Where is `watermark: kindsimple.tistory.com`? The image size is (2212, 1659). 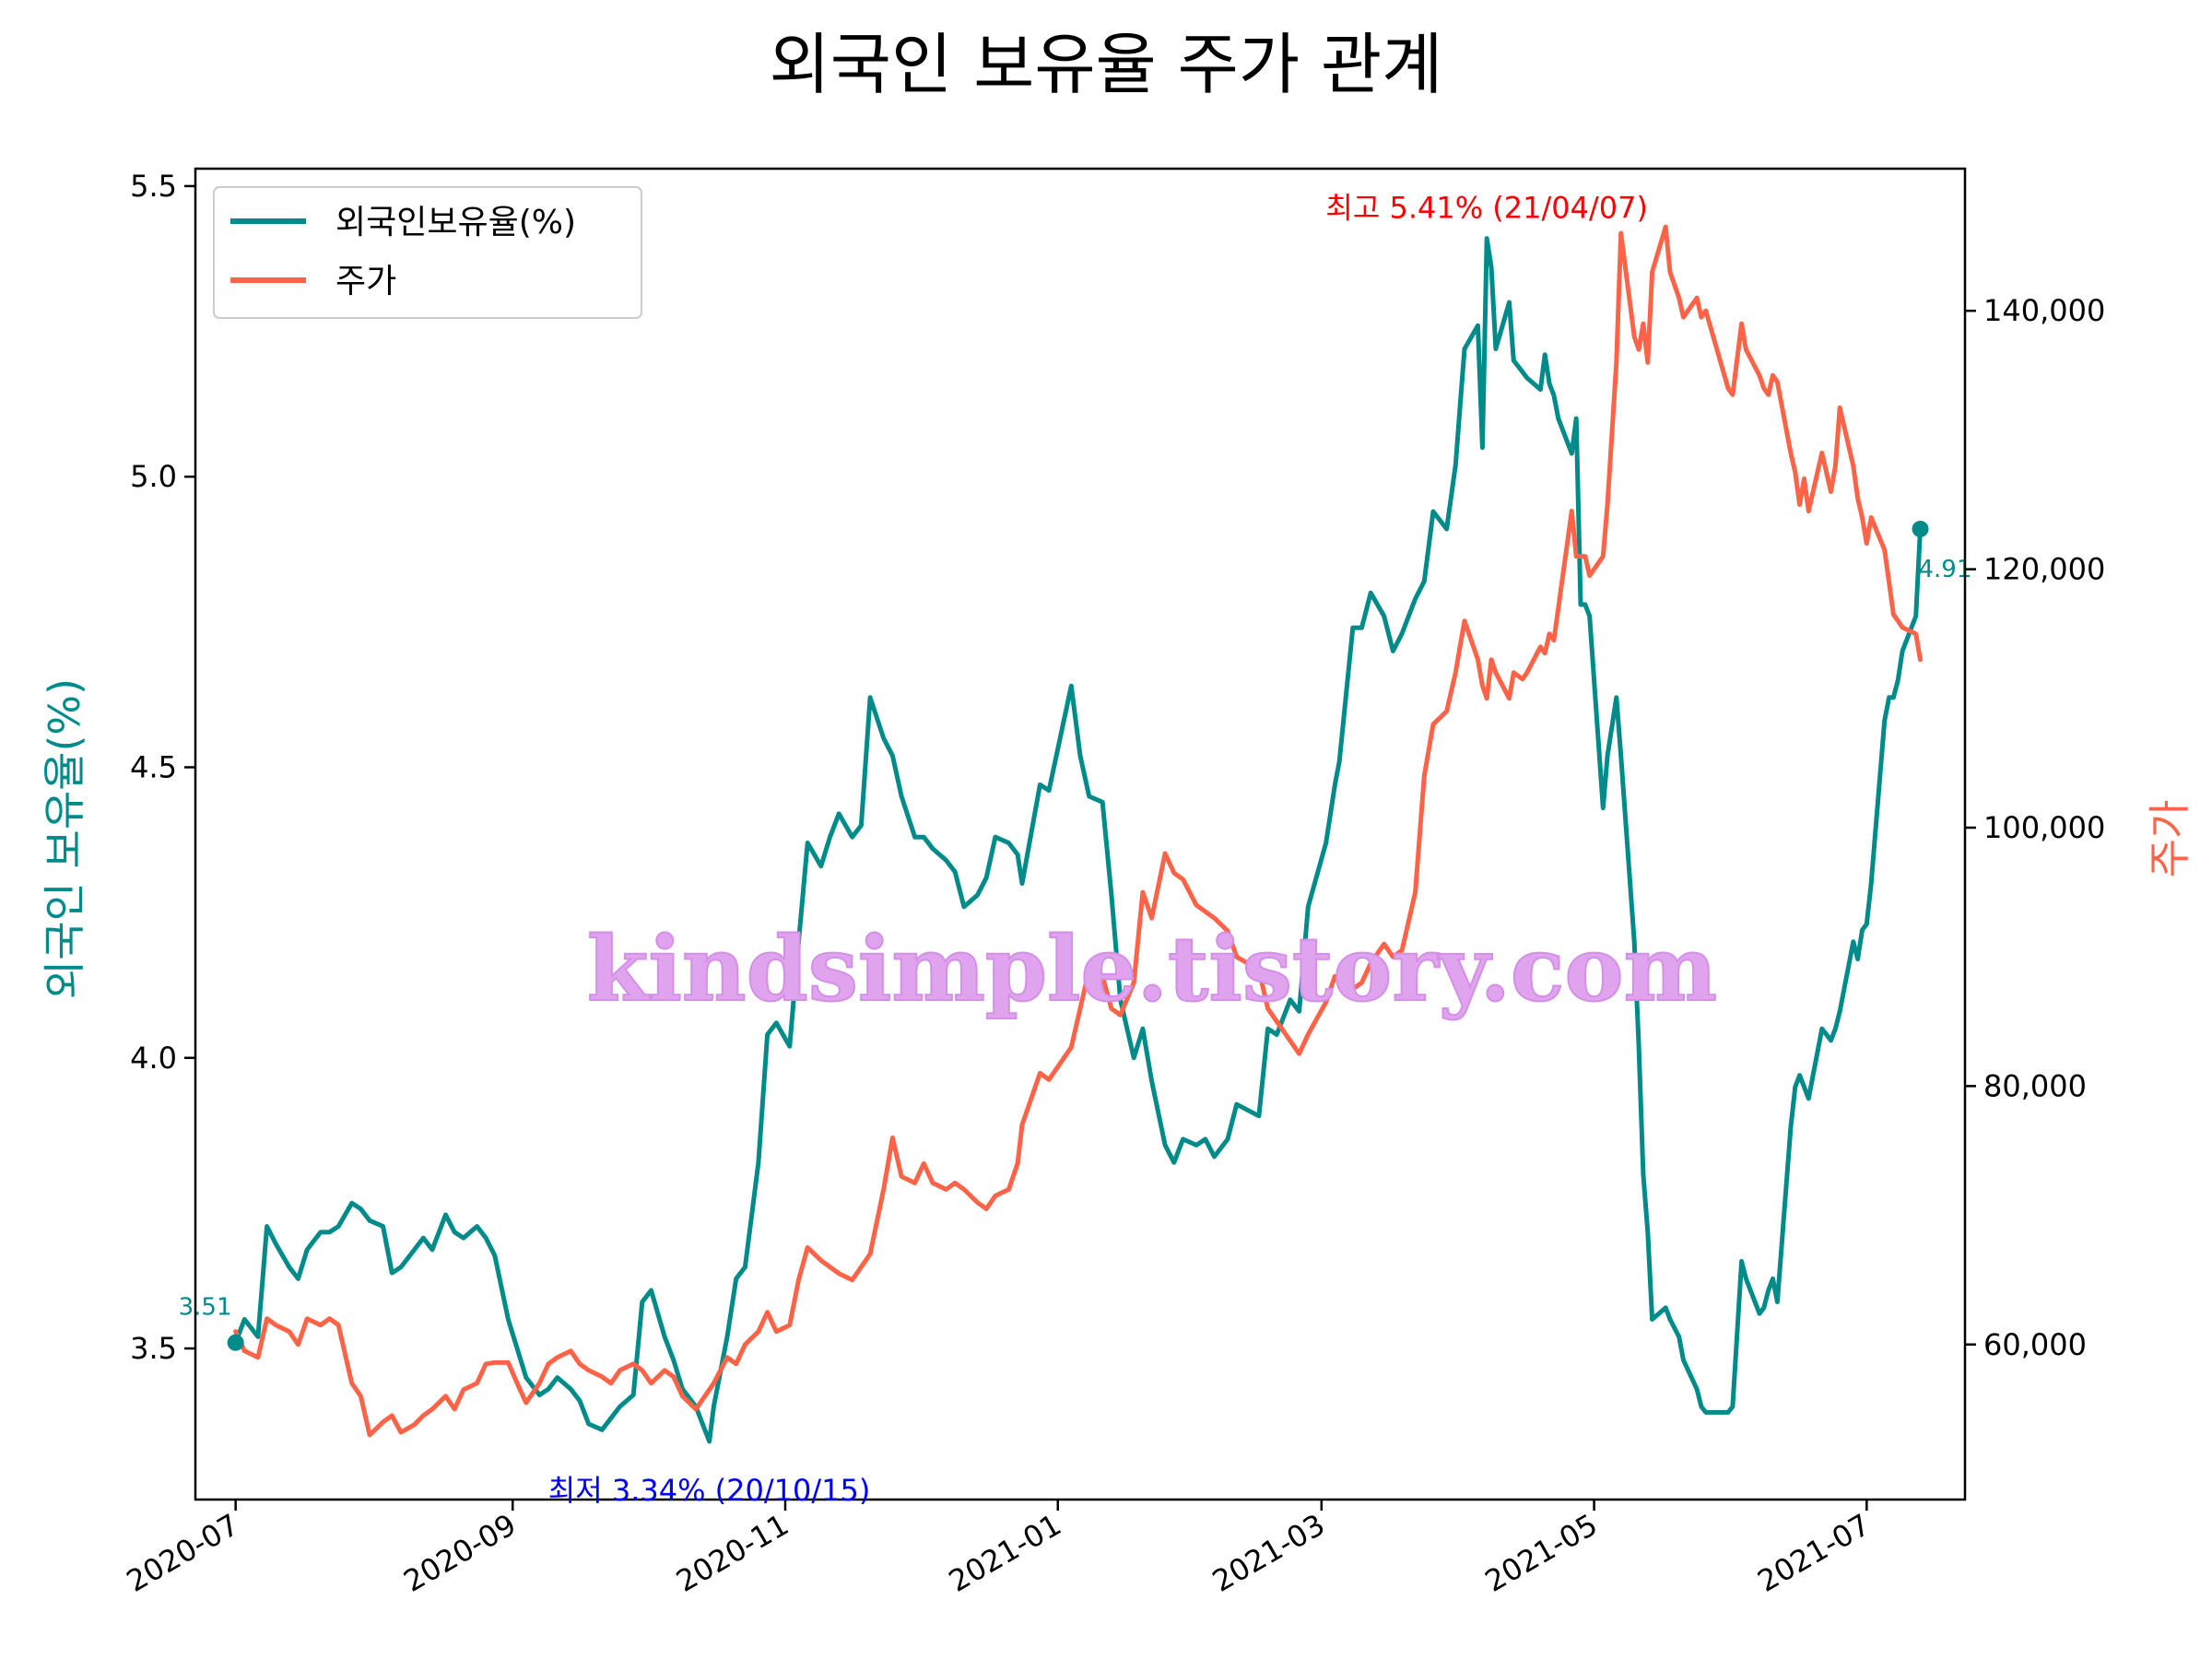 watermark: kindsimple.tistory.com is located at coordinates (1152, 969).